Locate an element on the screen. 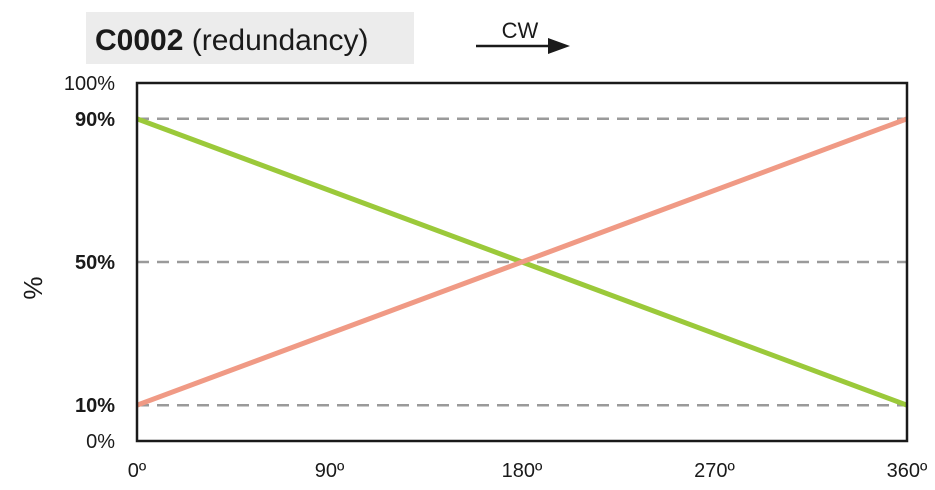 The height and width of the screenshot is (490, 935). x-tick-label-360: 360º is located at coordinates (907, 471).